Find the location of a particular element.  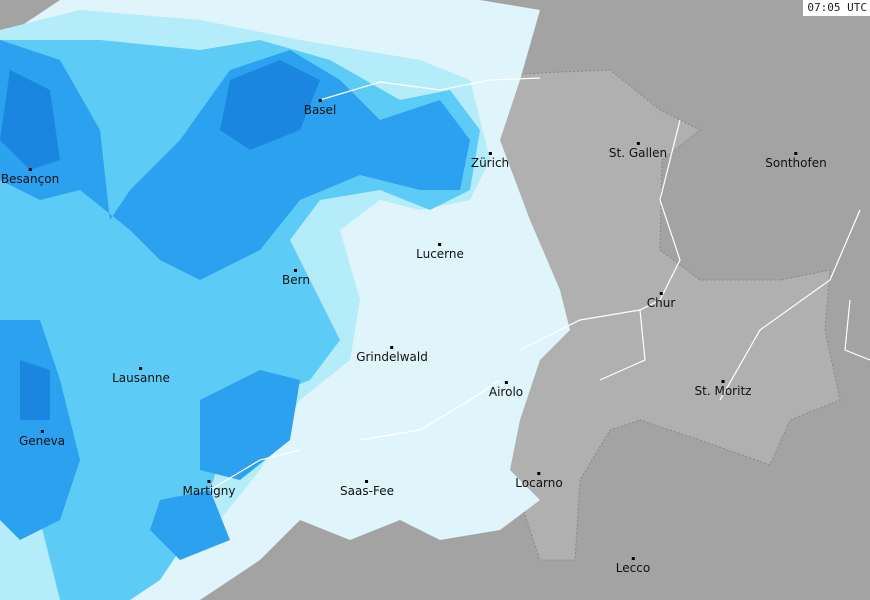

city-zurich: Zürich is located at coordinates (490, 161).